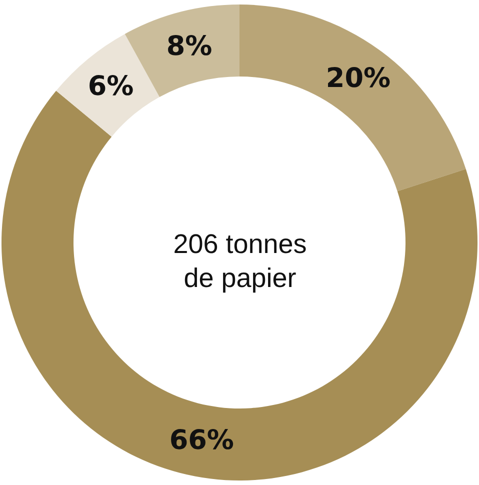  I want to click on text: 206 tonnes de papier, so click(240, 261).